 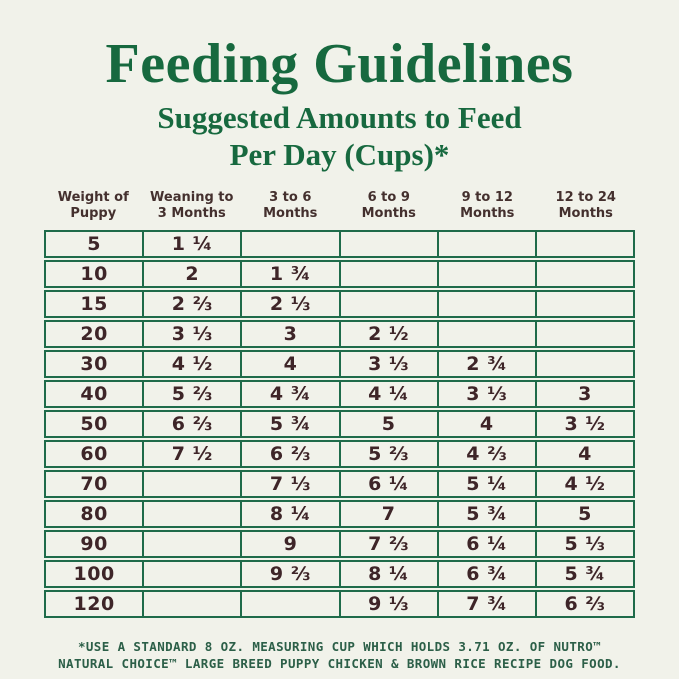 I want to click on column-header: Weight of Puppy, so click(x=93, y=205).